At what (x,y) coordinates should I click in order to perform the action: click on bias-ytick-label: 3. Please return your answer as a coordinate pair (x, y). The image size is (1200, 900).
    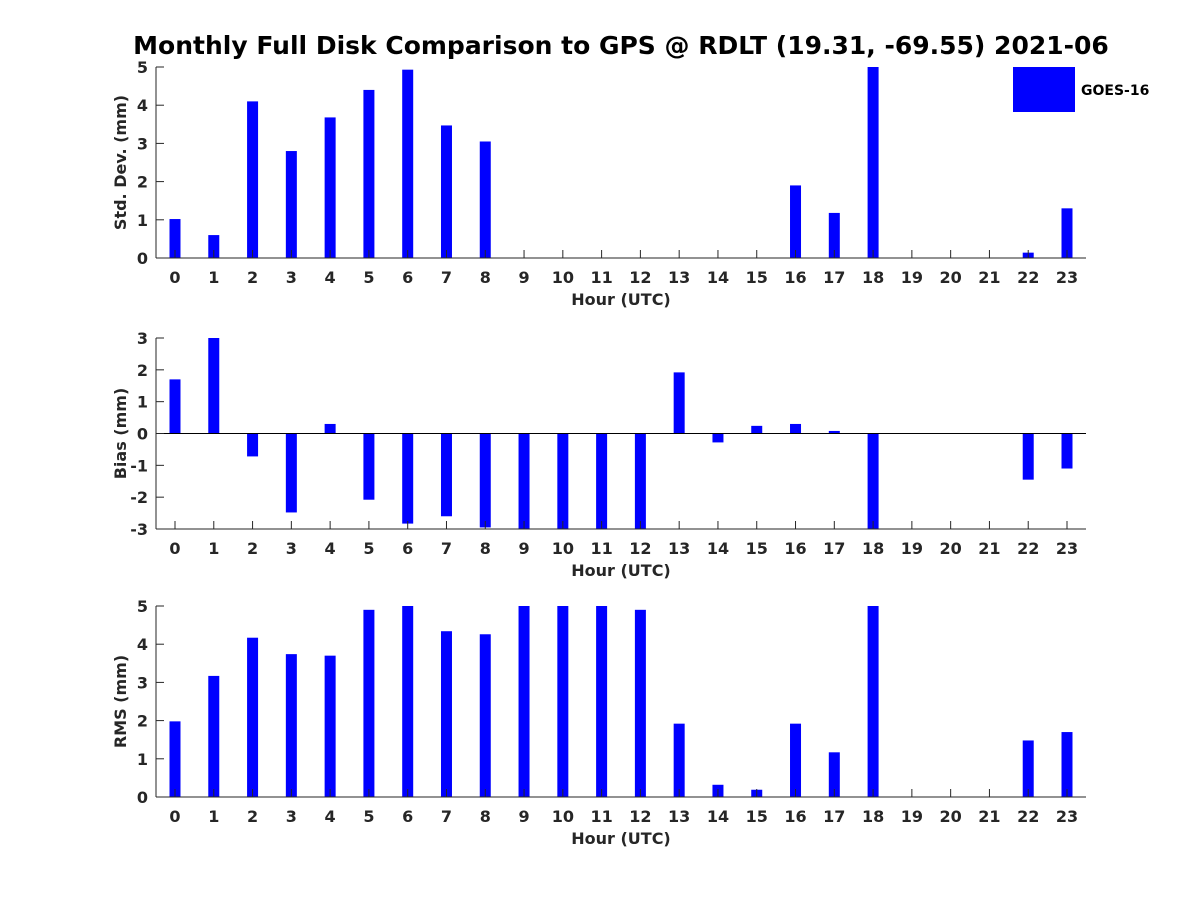
    Looking at the image, I should click on (142, 338).